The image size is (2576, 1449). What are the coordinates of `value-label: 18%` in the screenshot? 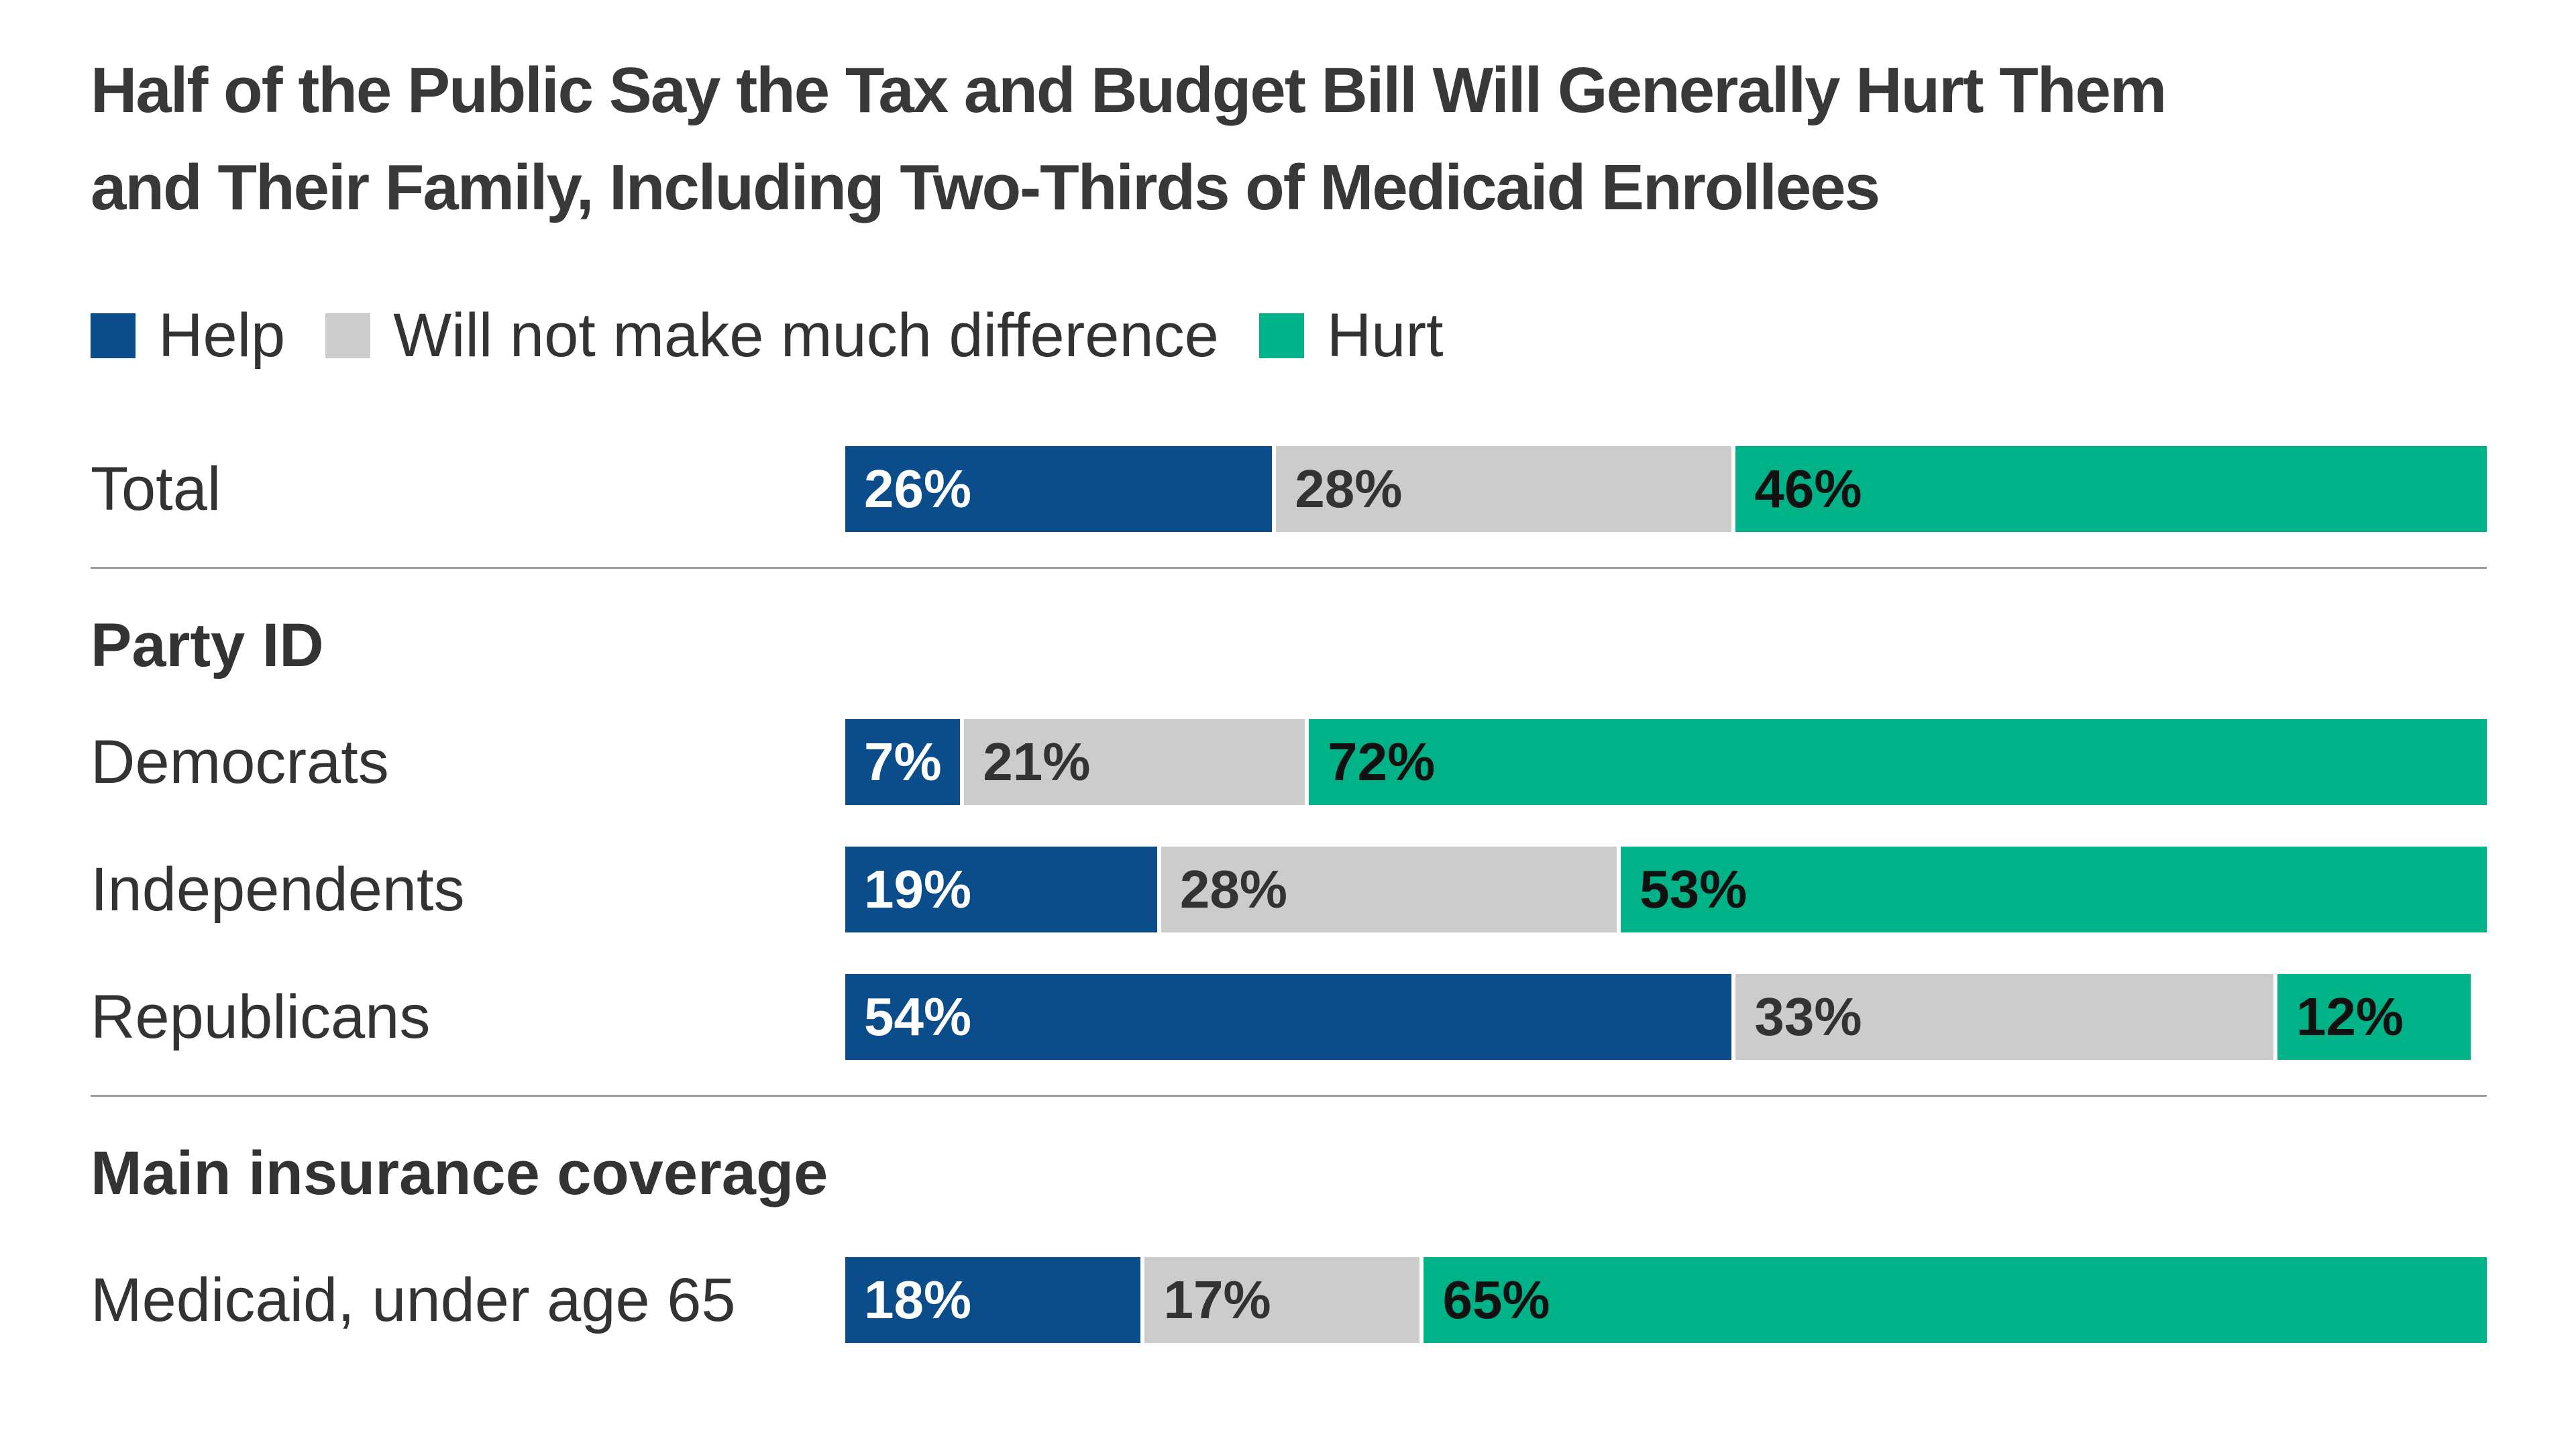 It's located at (918, 1300).